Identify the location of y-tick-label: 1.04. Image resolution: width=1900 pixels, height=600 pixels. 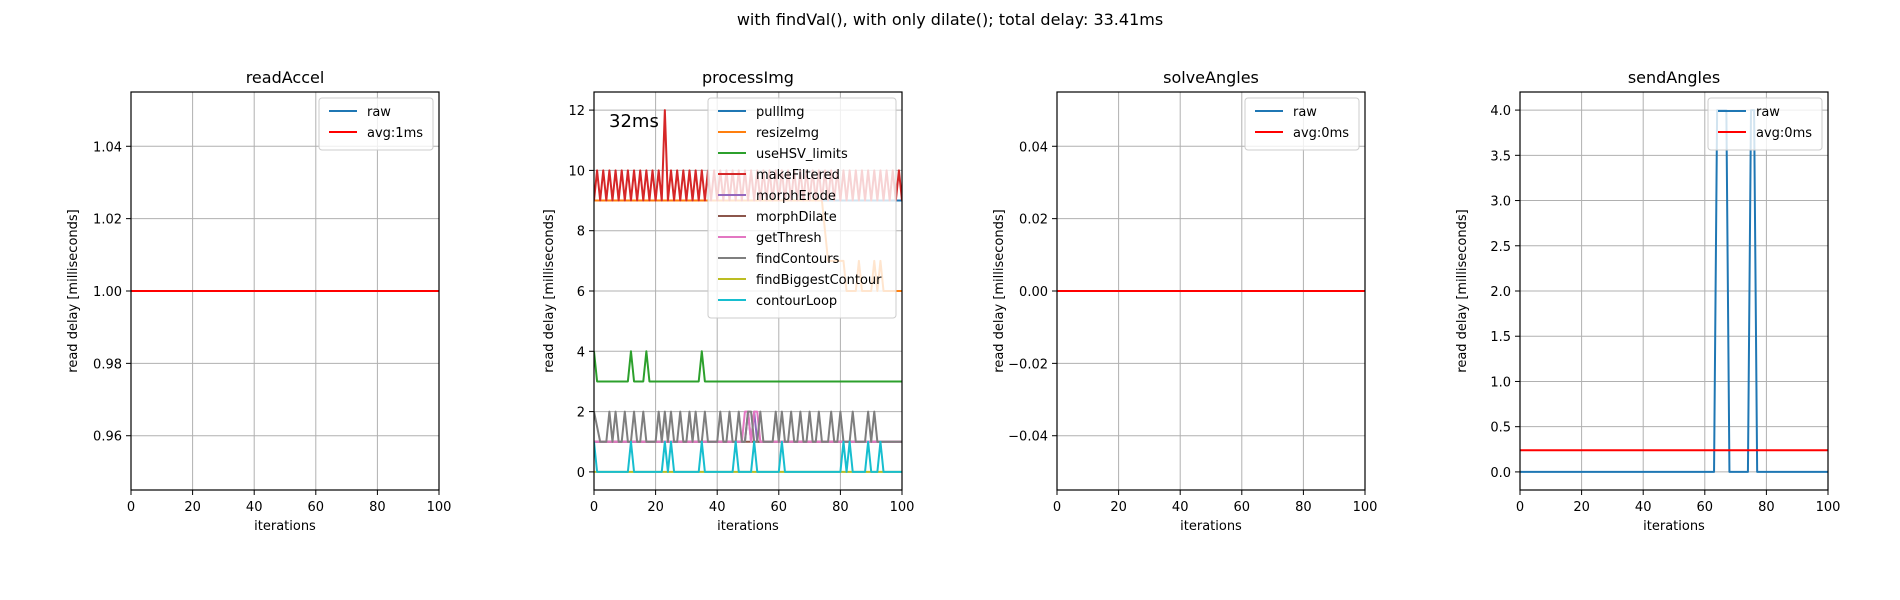
(107, 147).